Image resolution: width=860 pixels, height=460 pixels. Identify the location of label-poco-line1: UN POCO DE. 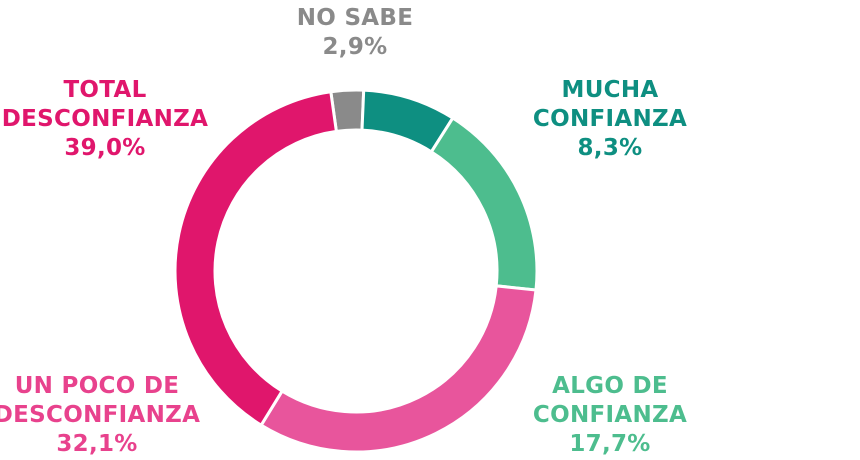
(97, 386).